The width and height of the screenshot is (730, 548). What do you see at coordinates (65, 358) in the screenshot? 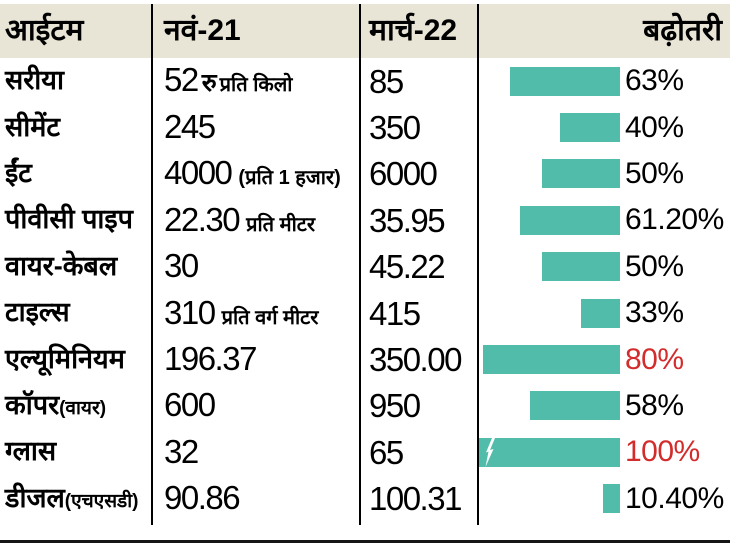
I see `item-name: एल्यूमिनियम` at bounding box center [65, 358].